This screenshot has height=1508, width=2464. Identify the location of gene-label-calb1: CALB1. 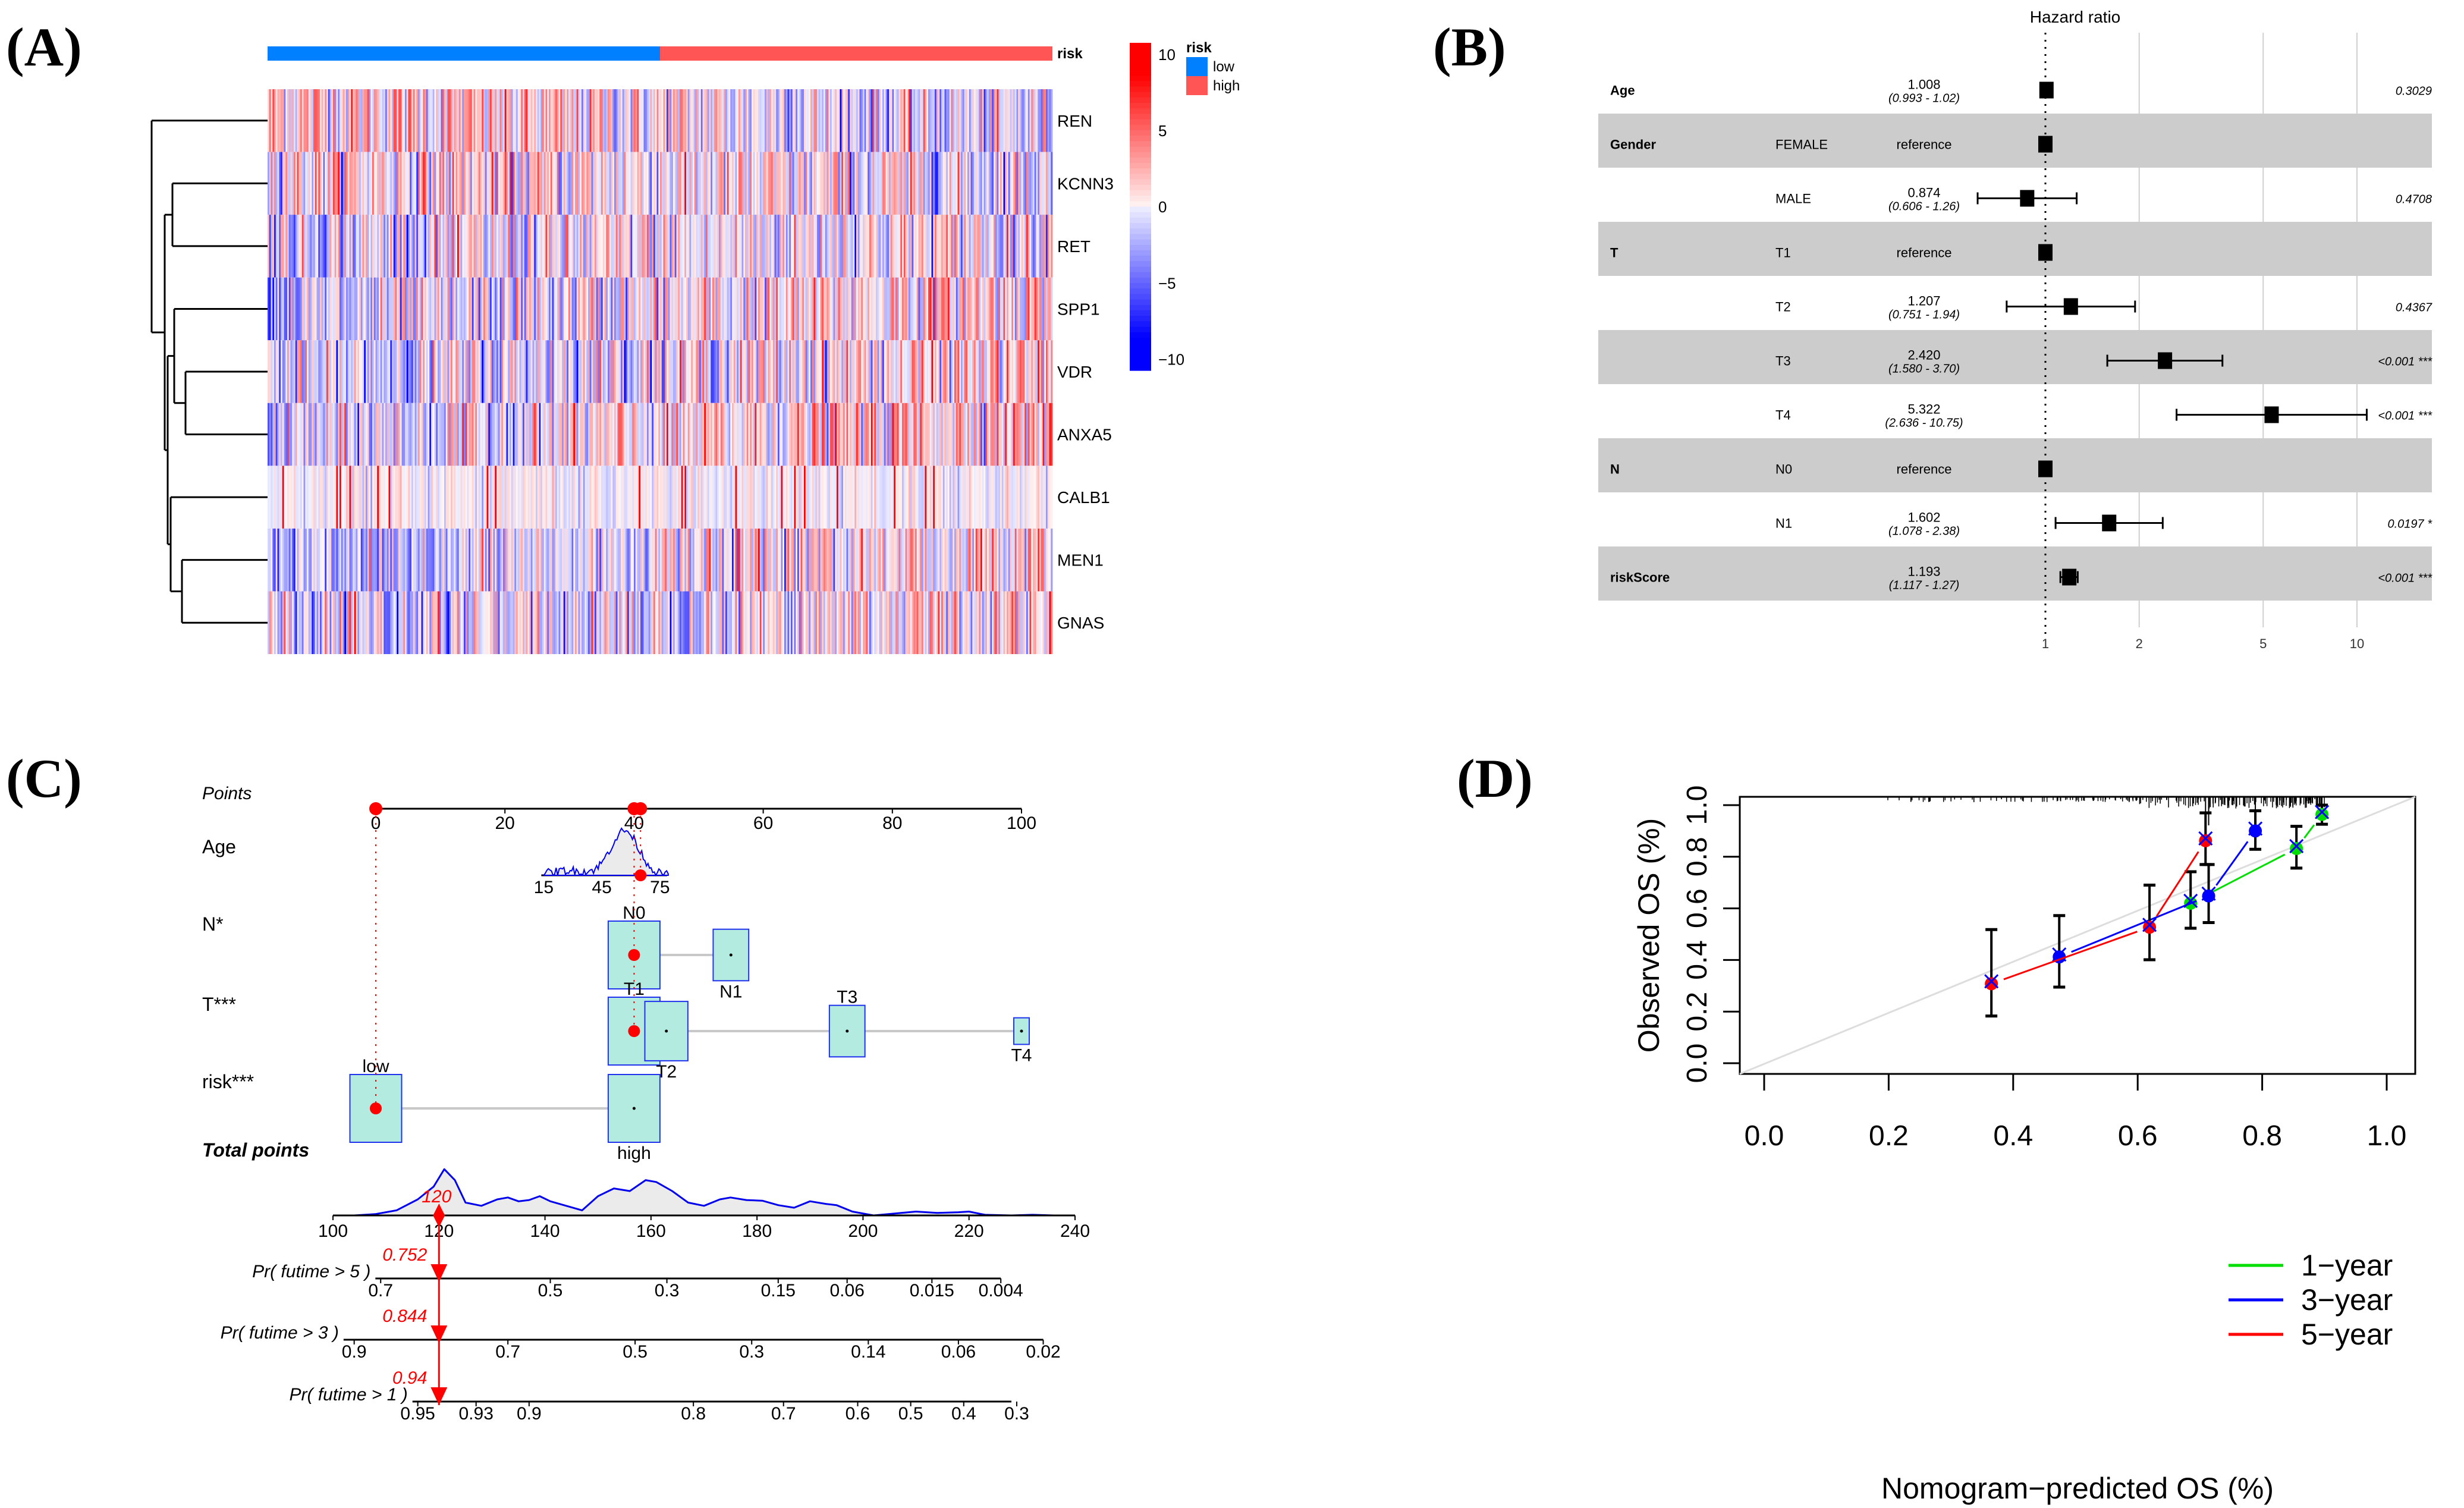
(1083, 497).